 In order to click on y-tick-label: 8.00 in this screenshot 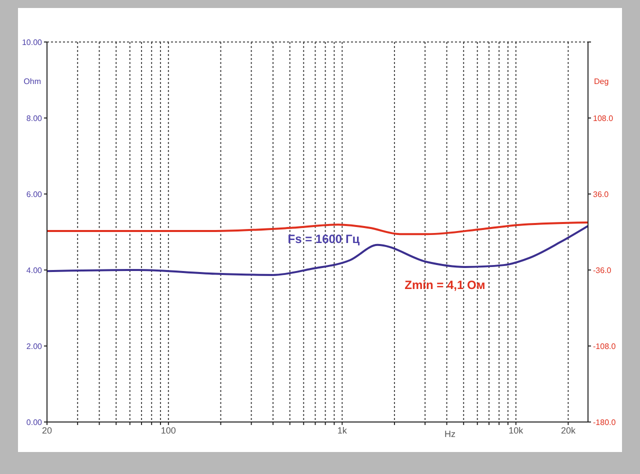, I will do `click(34, 118)`.